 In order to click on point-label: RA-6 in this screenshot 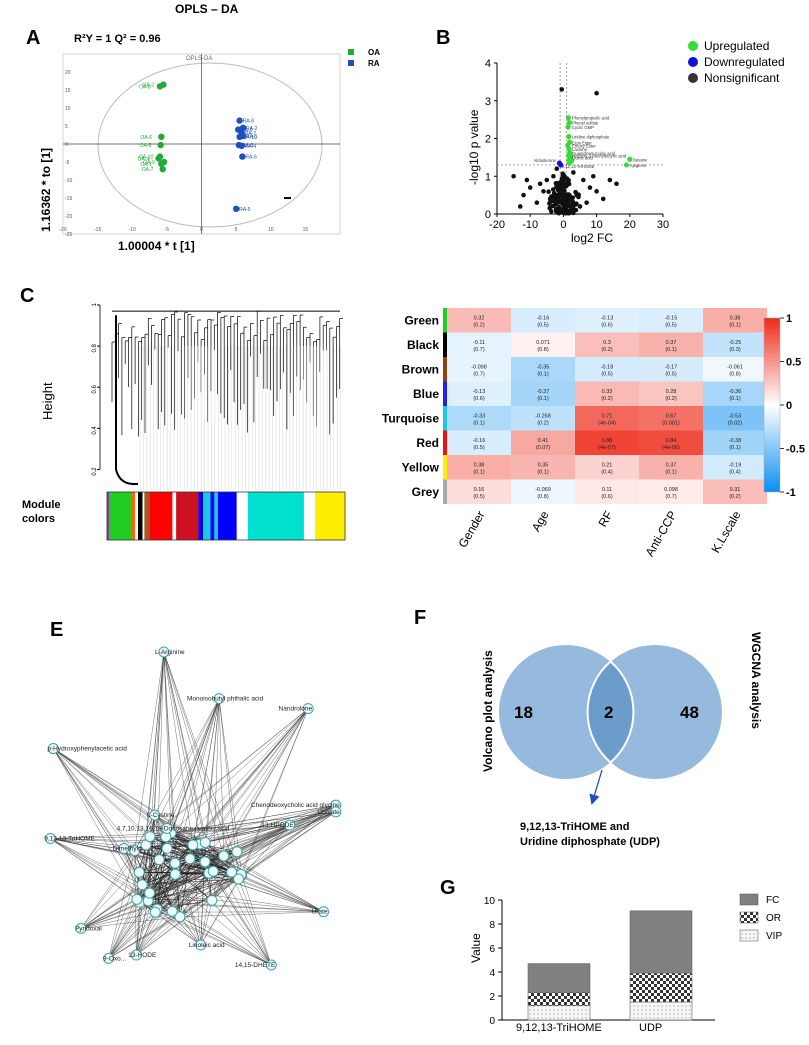, I will do `click(251, 158)`.